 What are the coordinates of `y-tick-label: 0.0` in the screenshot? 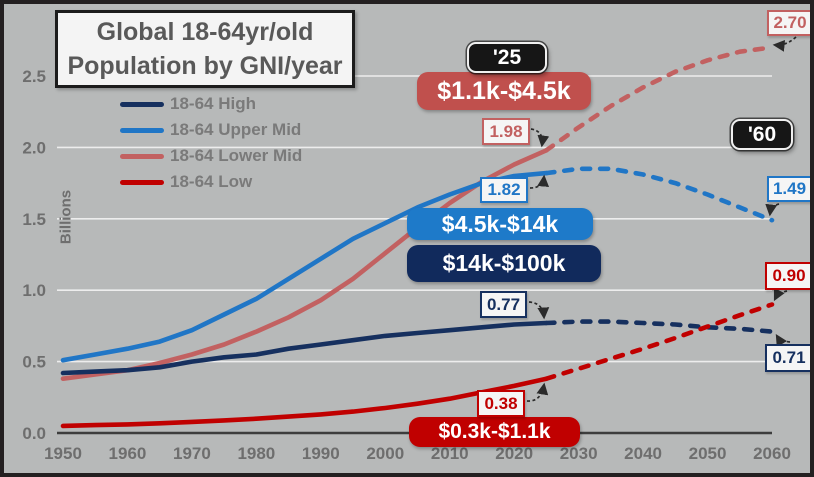 It's located at (34, 433).